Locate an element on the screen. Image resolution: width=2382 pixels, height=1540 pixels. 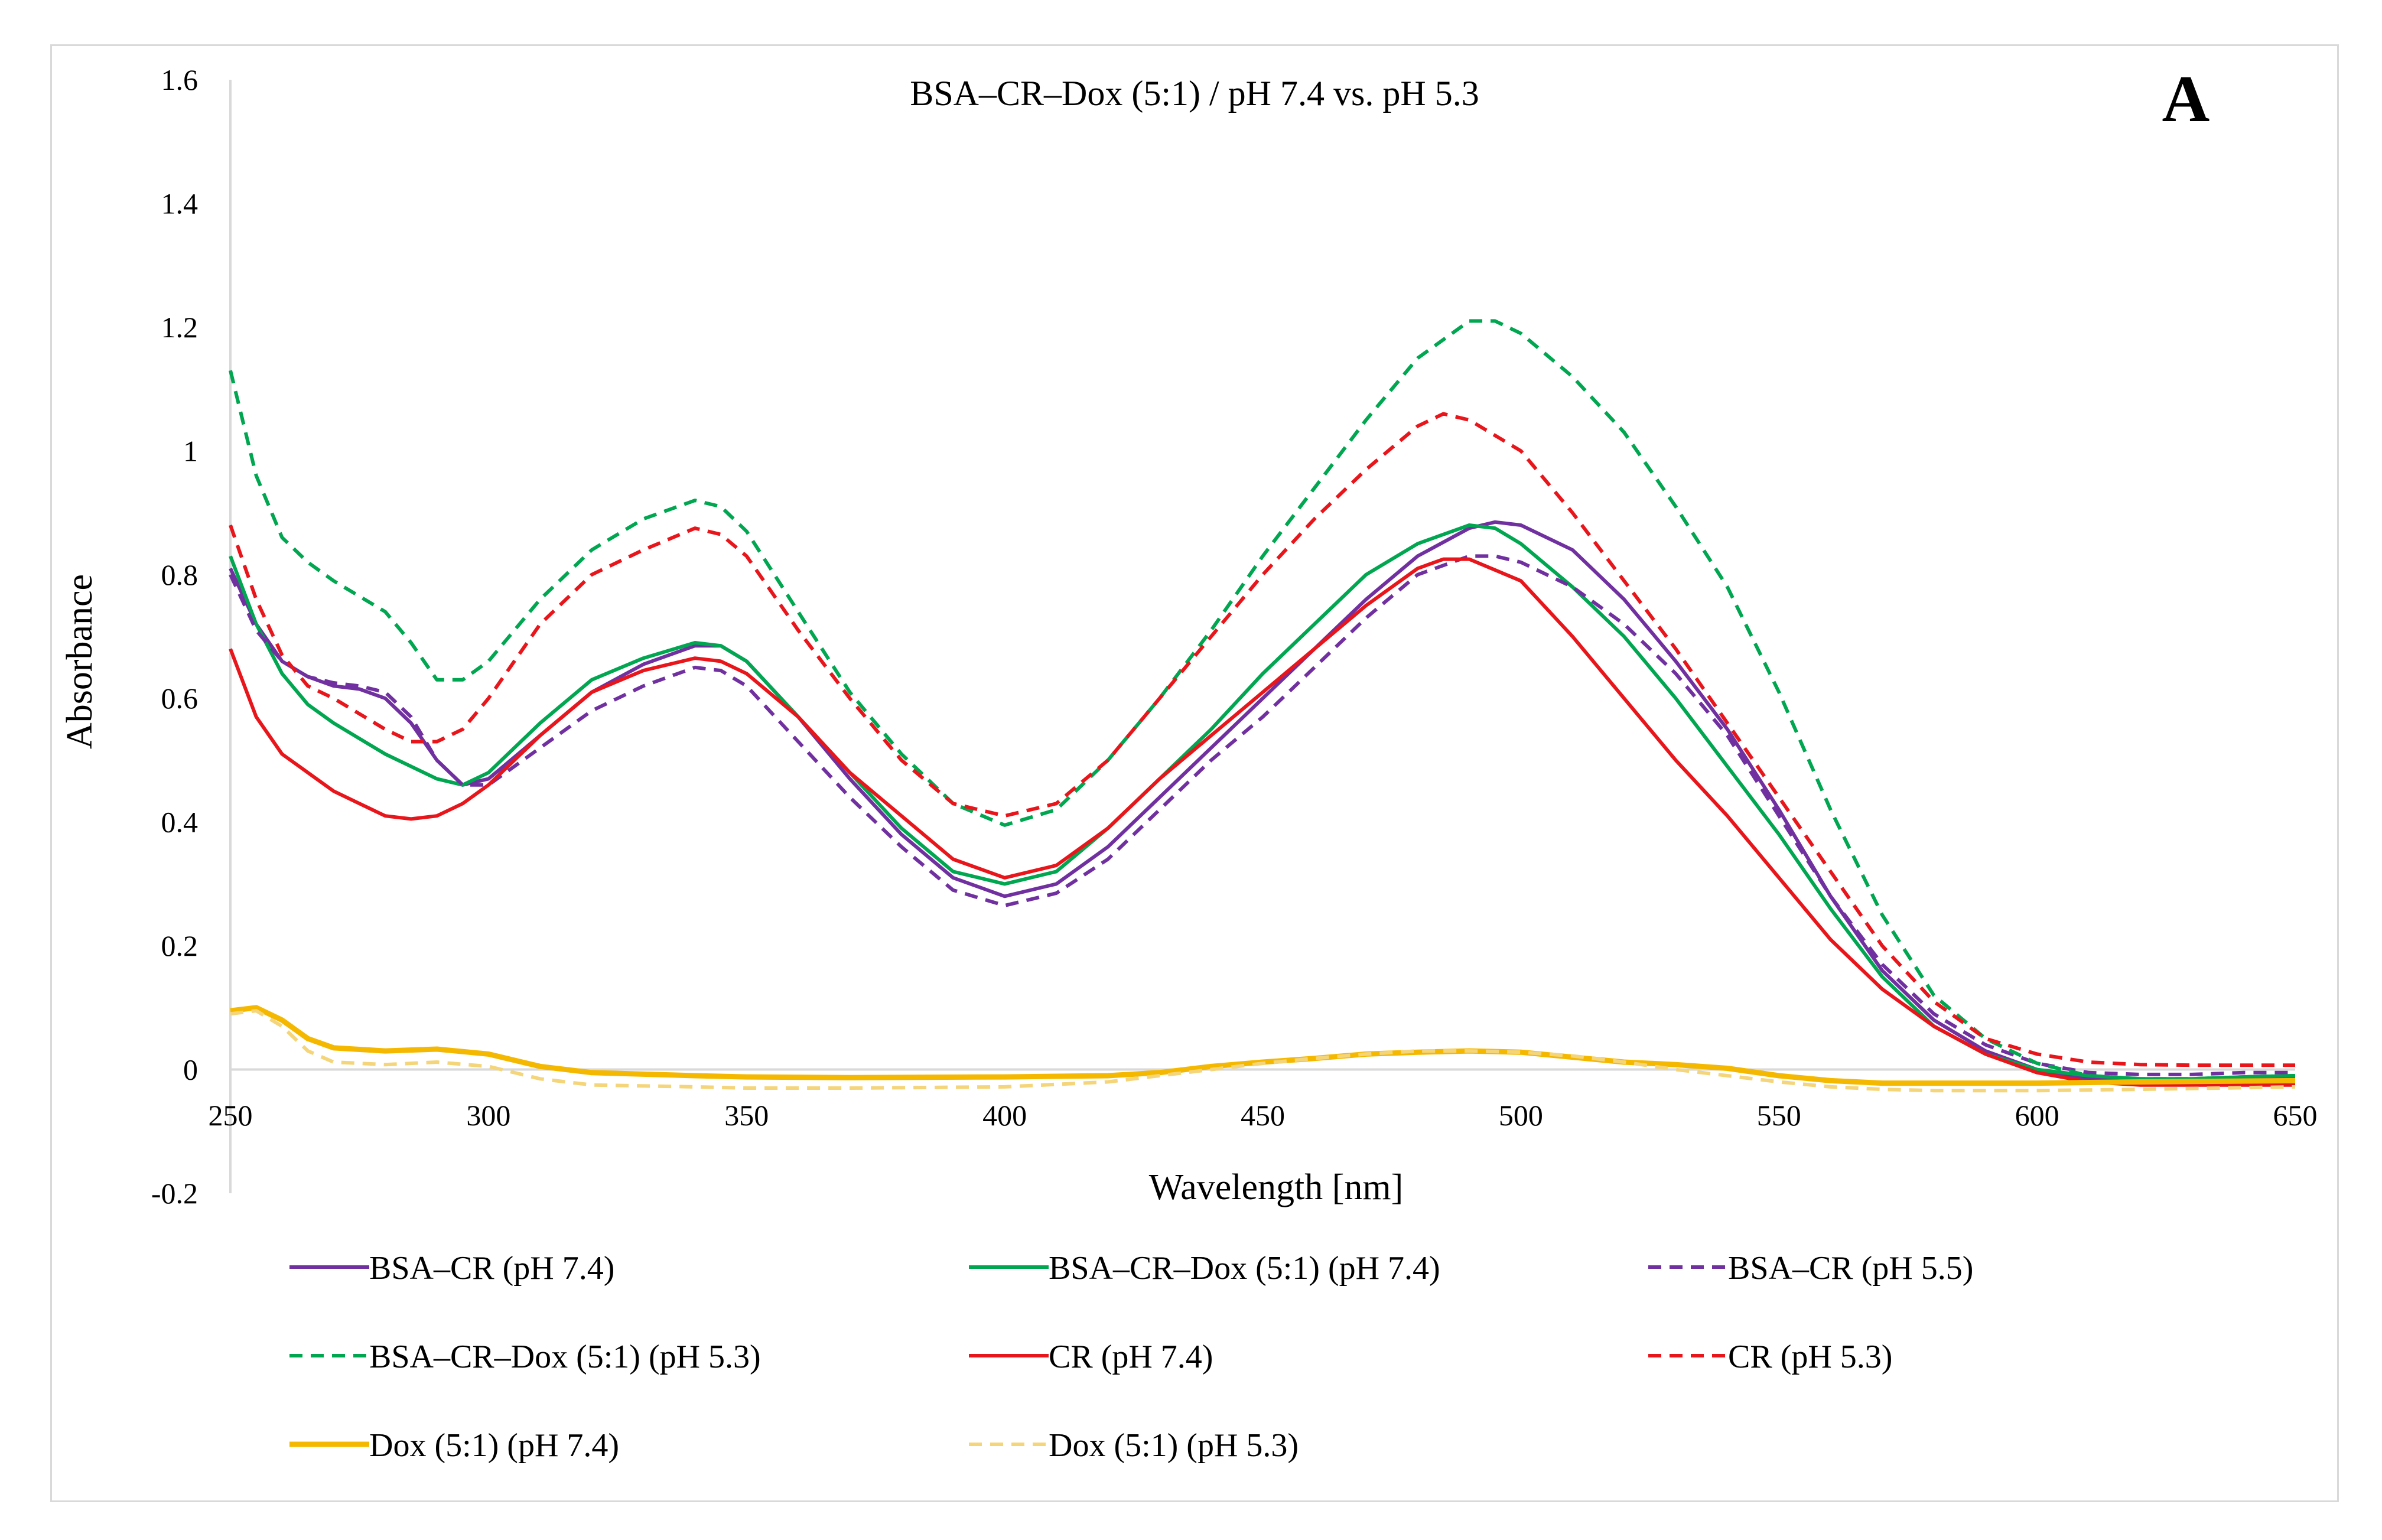
y-tick-label: 1 is located at coordinates (190, 450).